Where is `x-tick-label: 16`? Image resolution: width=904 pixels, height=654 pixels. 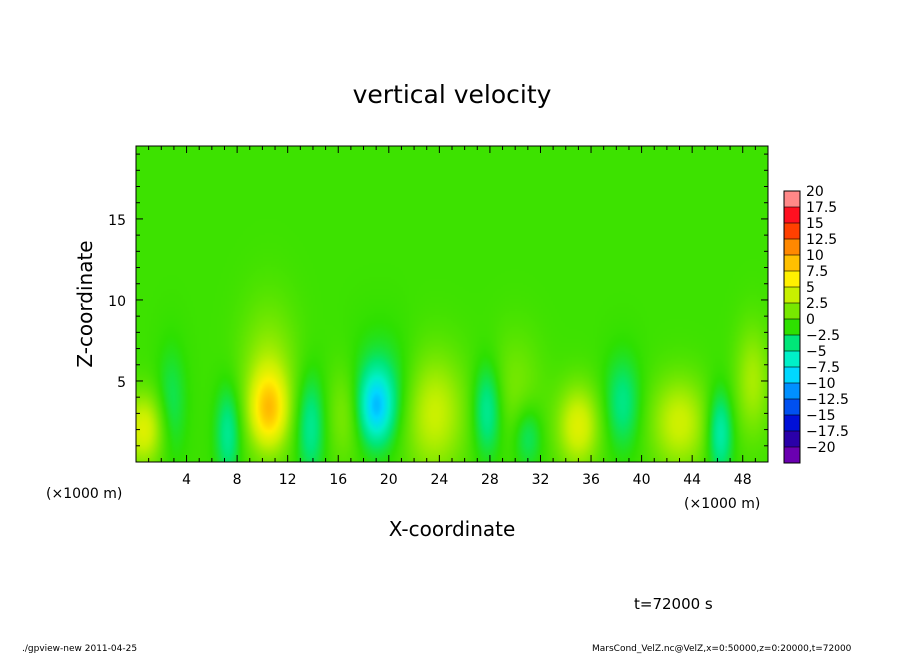
x-tick-label: 16 is located at coordinates (338, 480).